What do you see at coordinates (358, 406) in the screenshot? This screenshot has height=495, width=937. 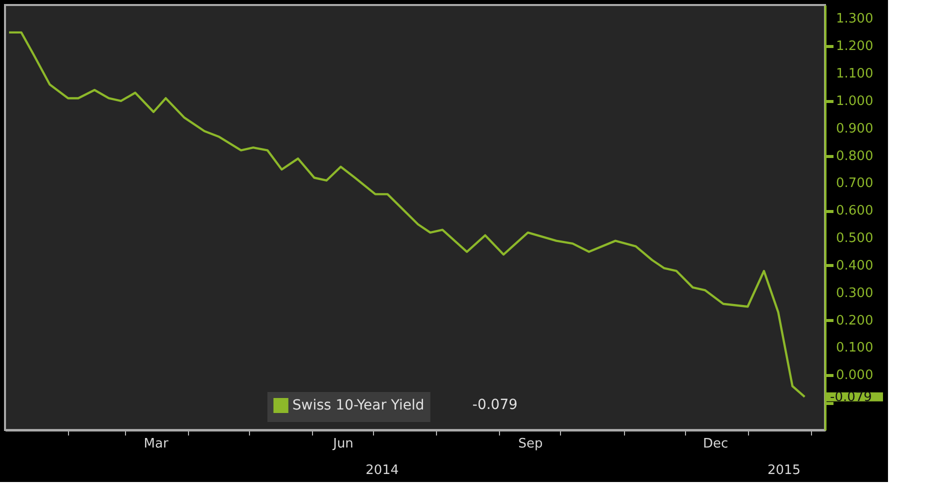 I see `legend-label: Swiss 10-Year Yield` at bounding box center [358, 406].